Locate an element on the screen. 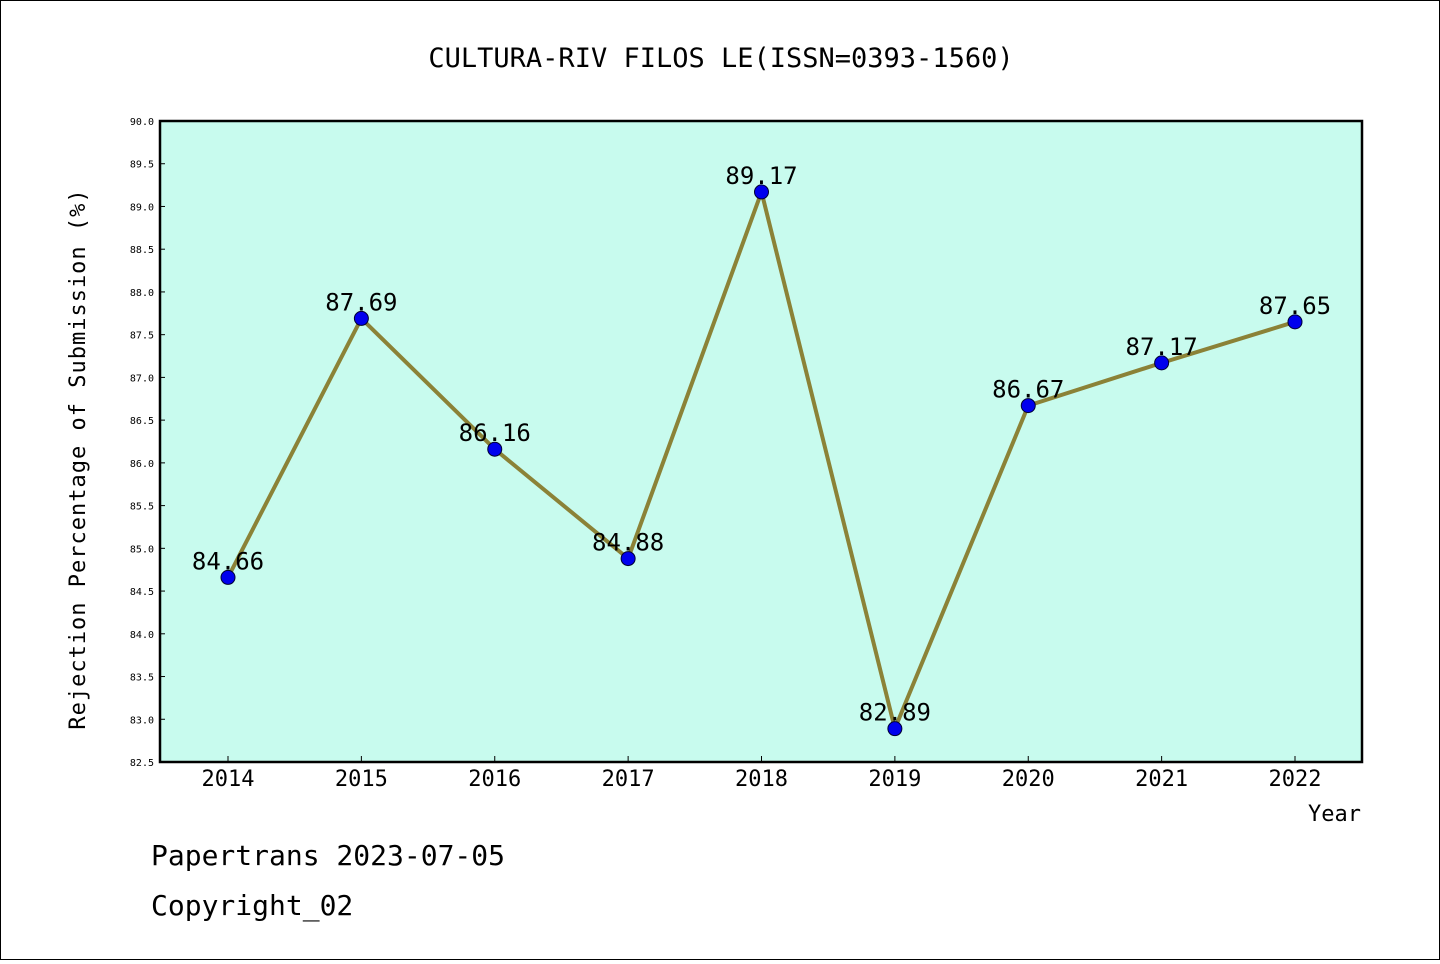 The image size is (1440, 964). chart-title: CULTURA-RIV FILOS LE(ISSN=0393-1560) is located at coordinates (720, 58).